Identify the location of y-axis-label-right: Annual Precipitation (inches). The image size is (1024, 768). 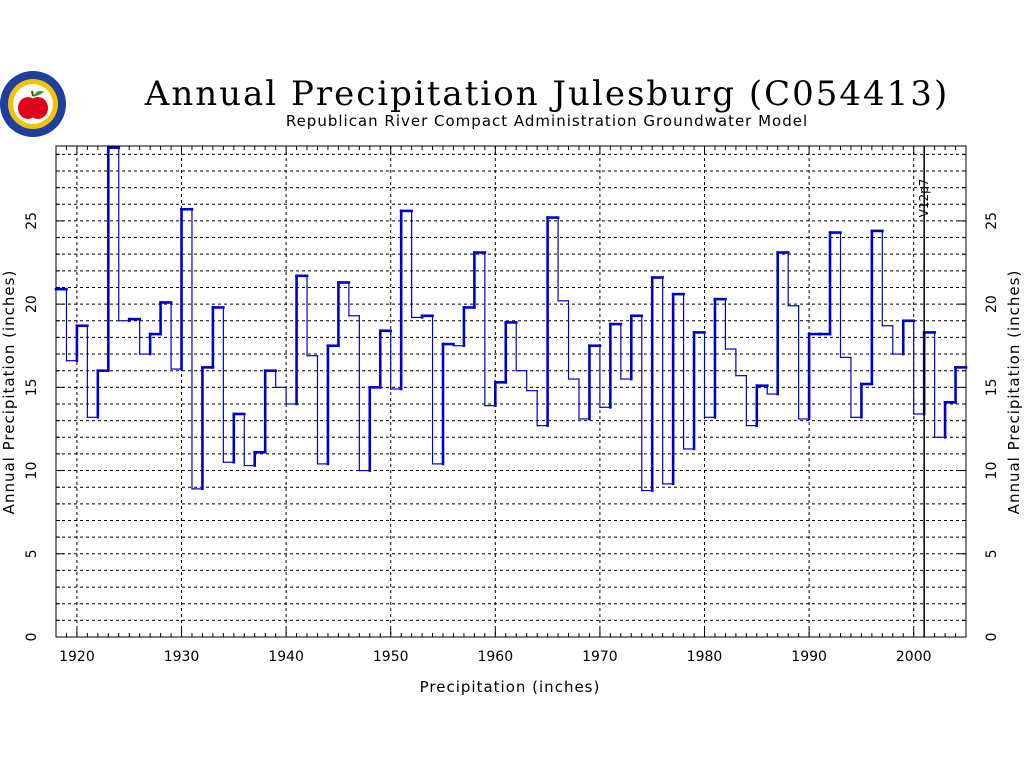
(1014, 392).